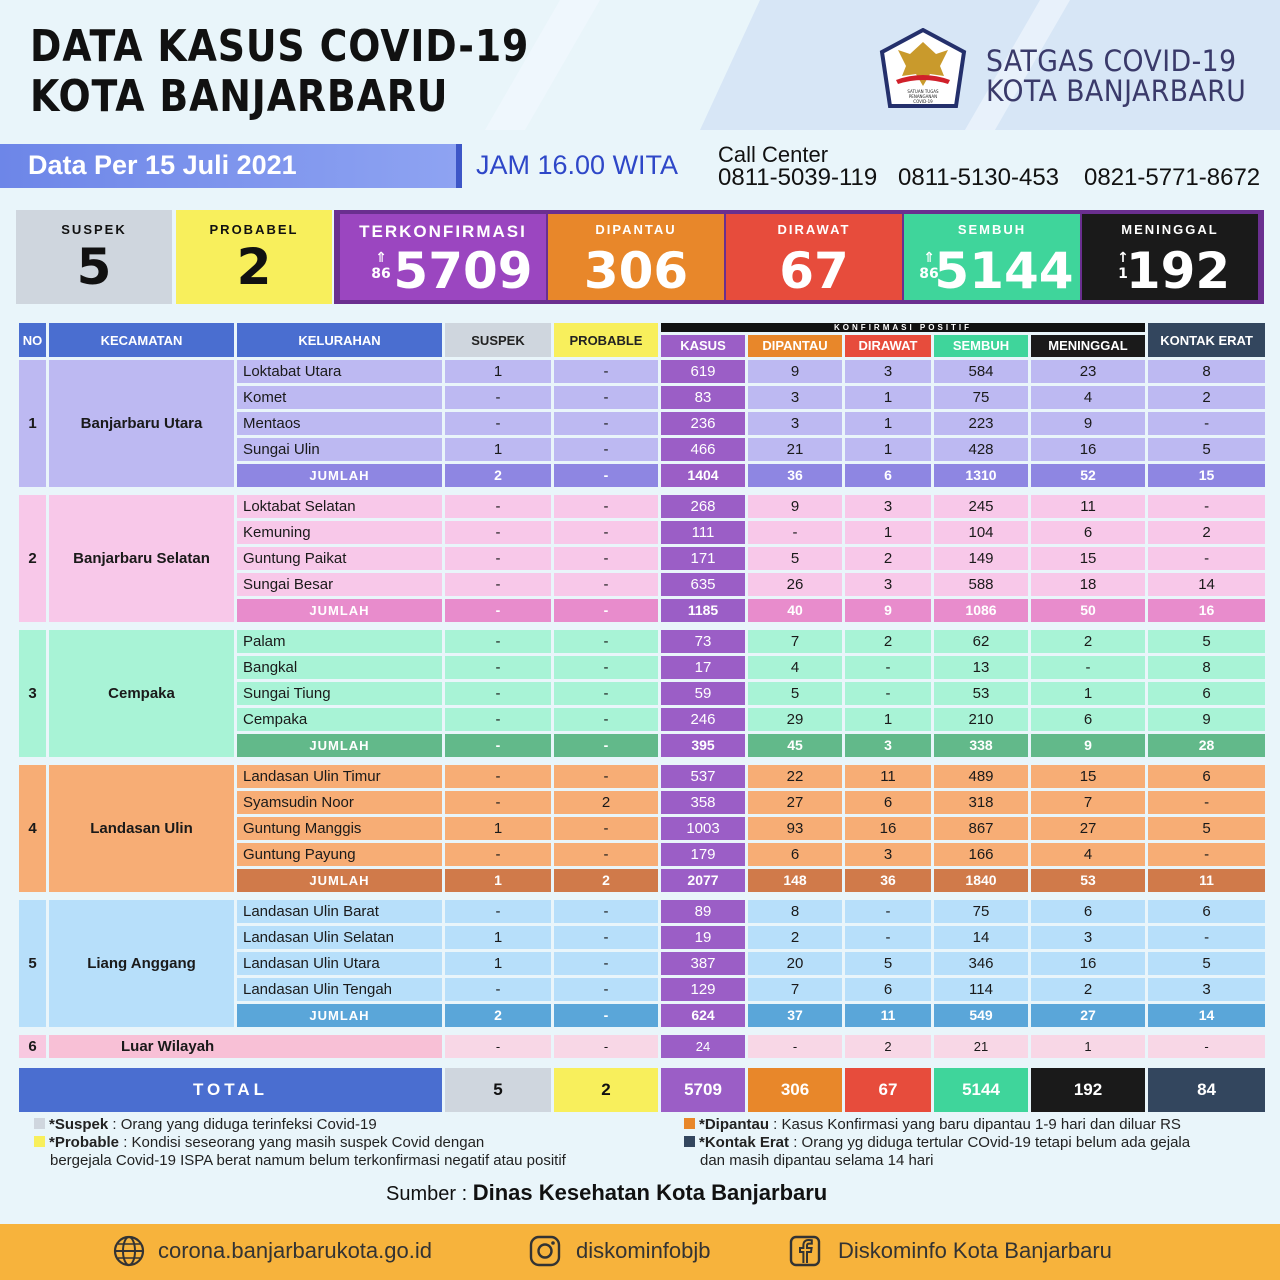 The height and width of the screenshot is (1280, 1280). I want to click on table-cell: 6, so click(1088, 911).